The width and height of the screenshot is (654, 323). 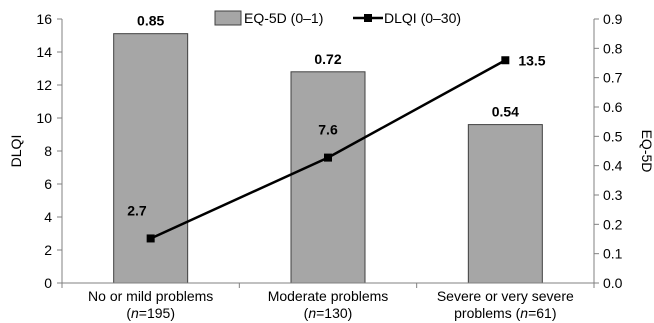 What do you see at coordinates (137, 210) in the screenshot?
I see `line-data-label: 2.7` at bounding box center [137, 210].